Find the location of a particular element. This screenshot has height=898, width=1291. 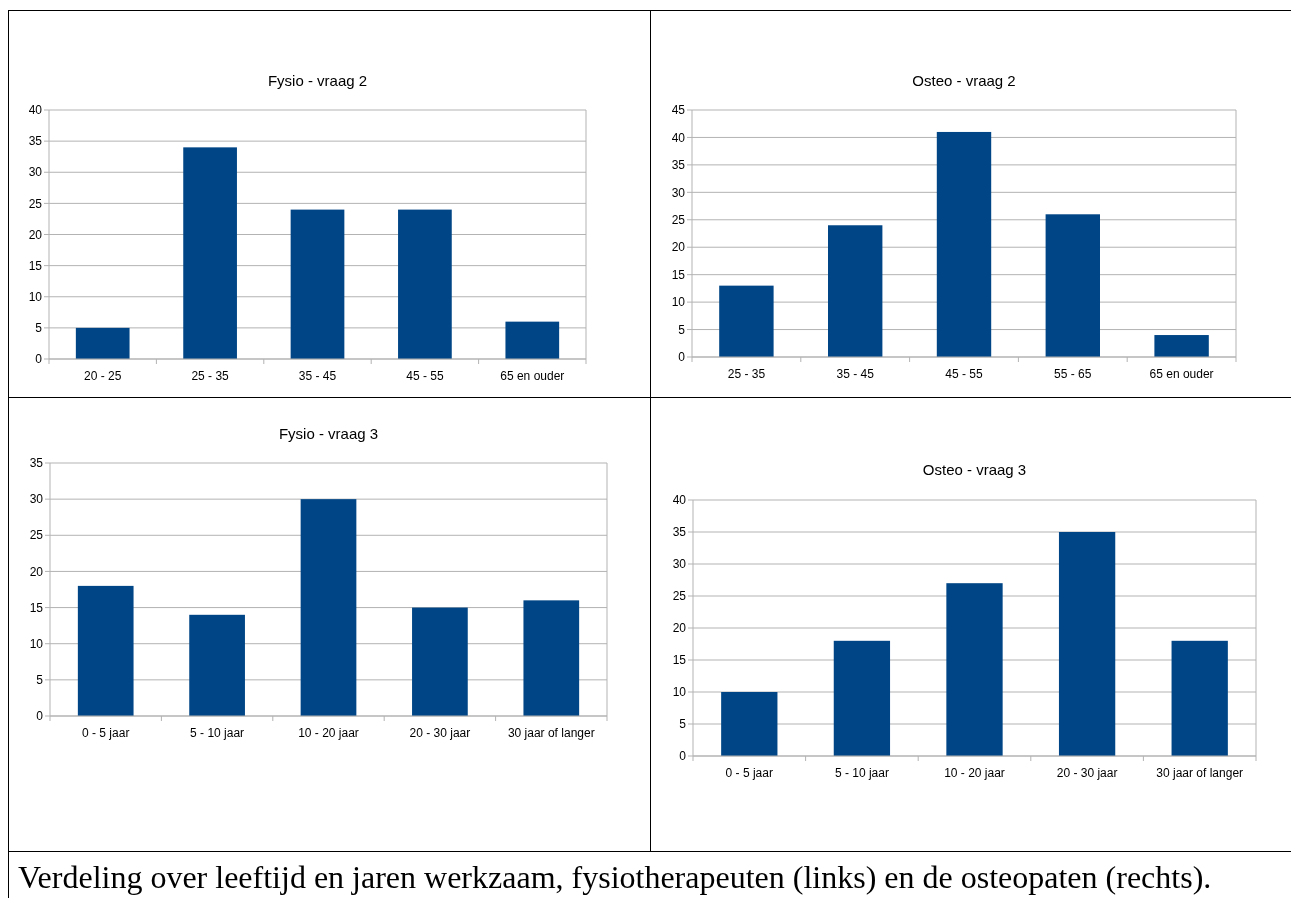

chart-title: Osteo - vraag 2 is located at coordinates (964, 80).